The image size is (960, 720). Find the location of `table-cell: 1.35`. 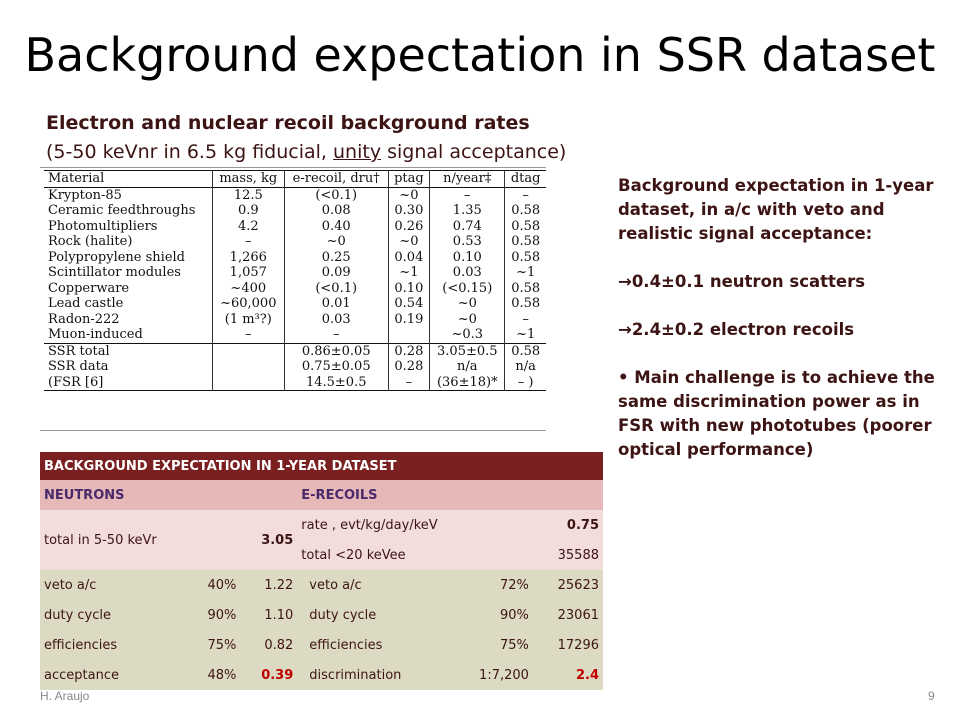

table-cell: 1.35 is located at coordinates (467, 211).